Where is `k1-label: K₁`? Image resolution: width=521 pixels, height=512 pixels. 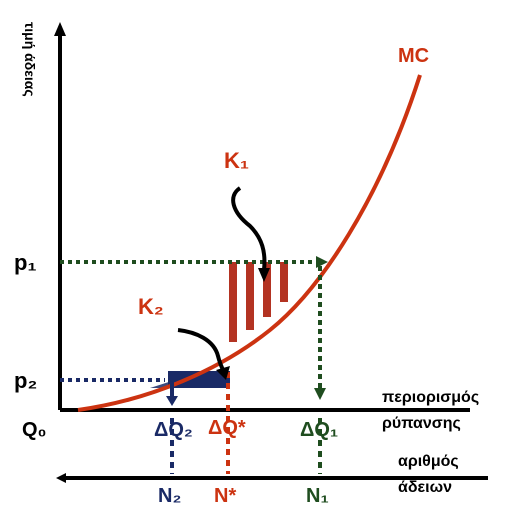
k1-label: K₁ is located at coordinates (236, 160).